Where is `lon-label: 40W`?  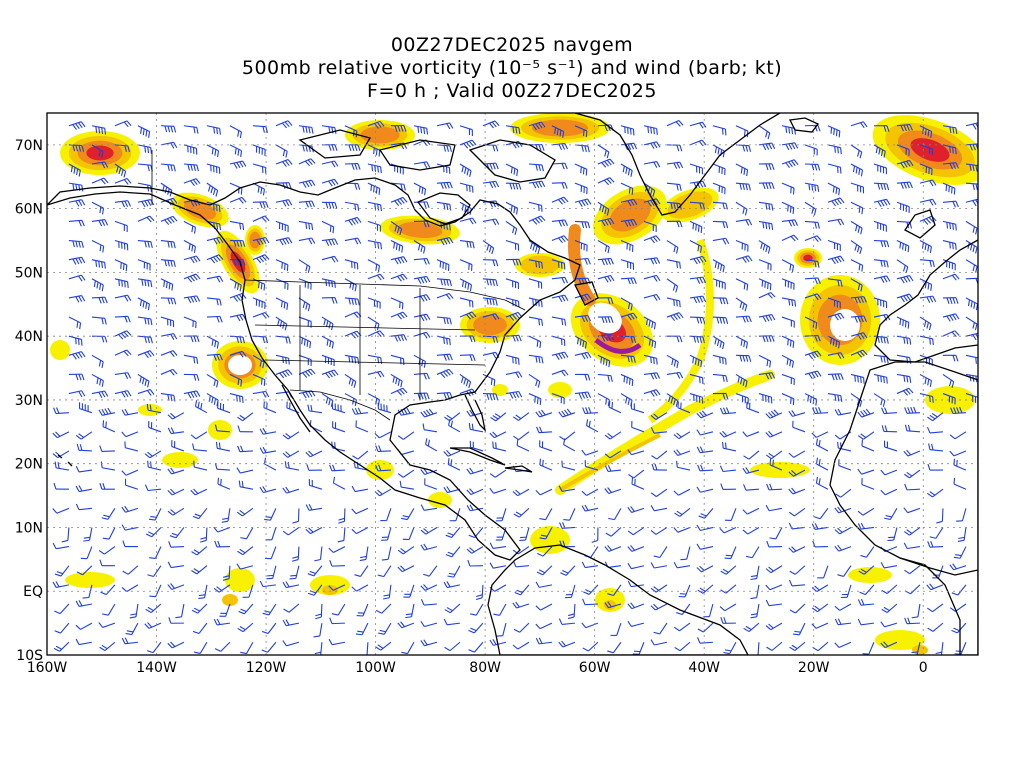 lon-label: 40W is located at coordinates (704, 668).